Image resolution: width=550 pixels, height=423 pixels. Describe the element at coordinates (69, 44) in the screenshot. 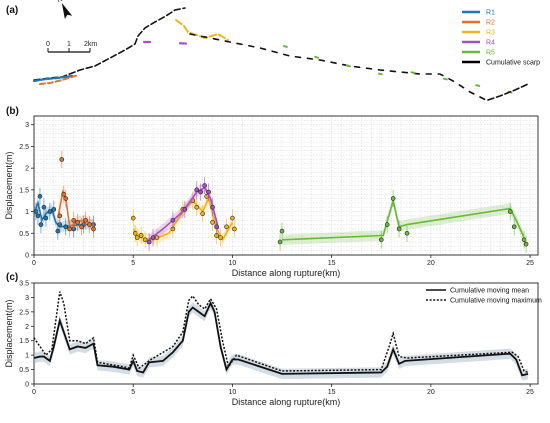

I see `scale-tick-1: 1` at that location.